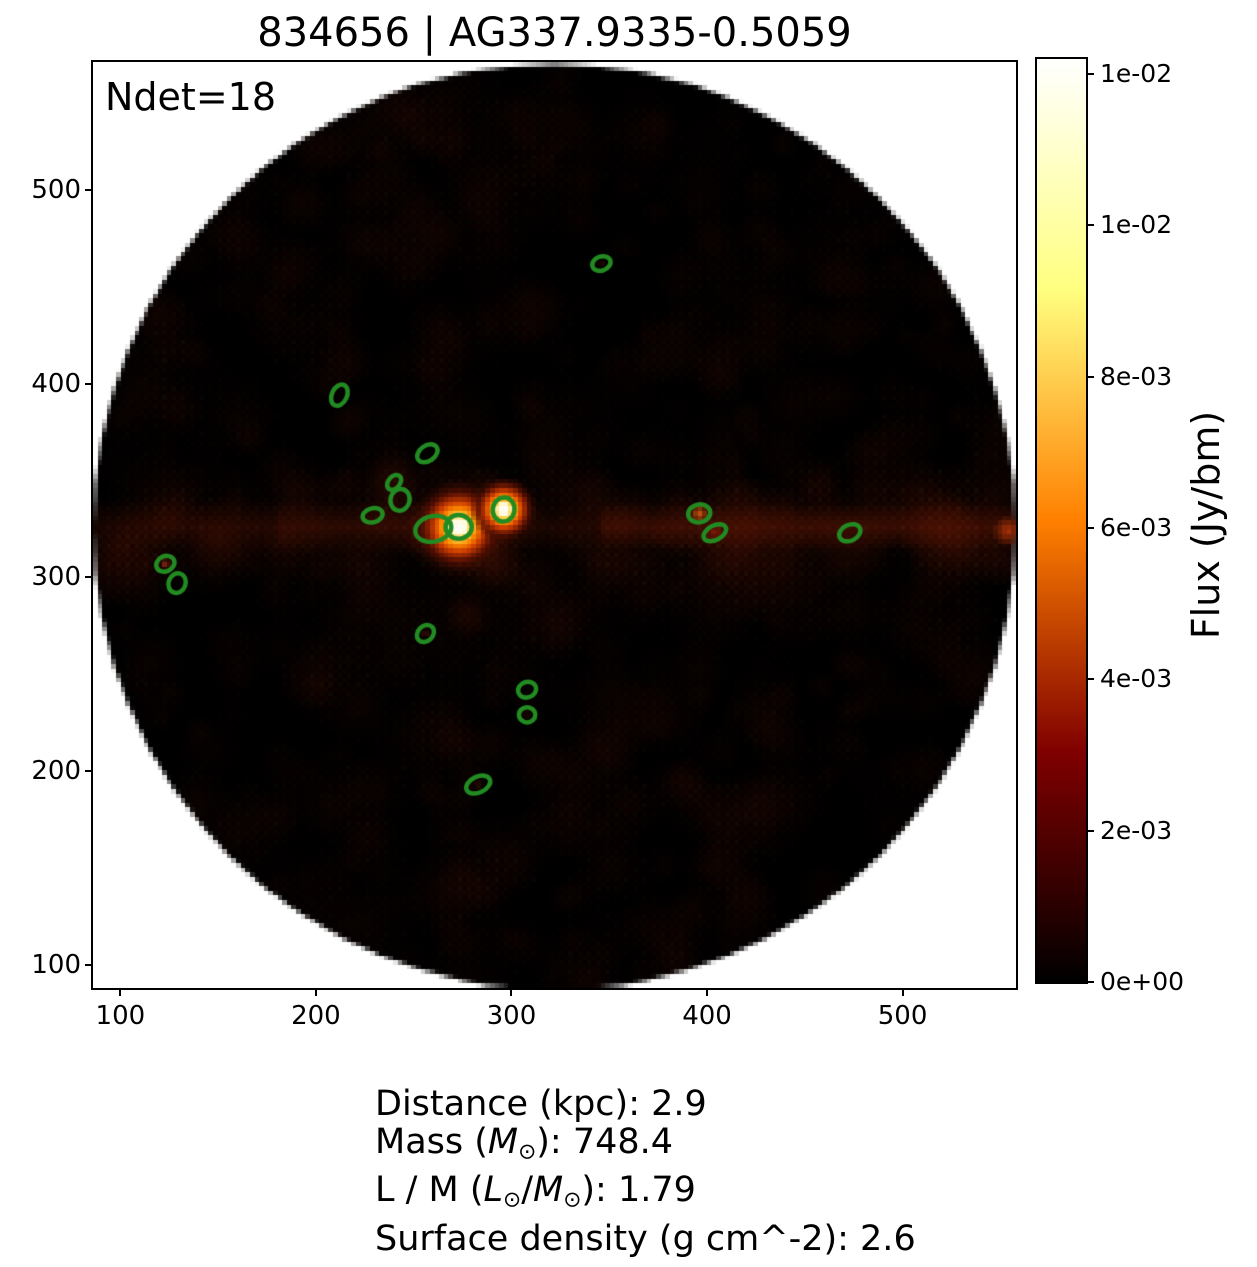 The image size is (1257, 1267). I want to click on colorbar-tick-label: 2e-03, so click(1136, 830).